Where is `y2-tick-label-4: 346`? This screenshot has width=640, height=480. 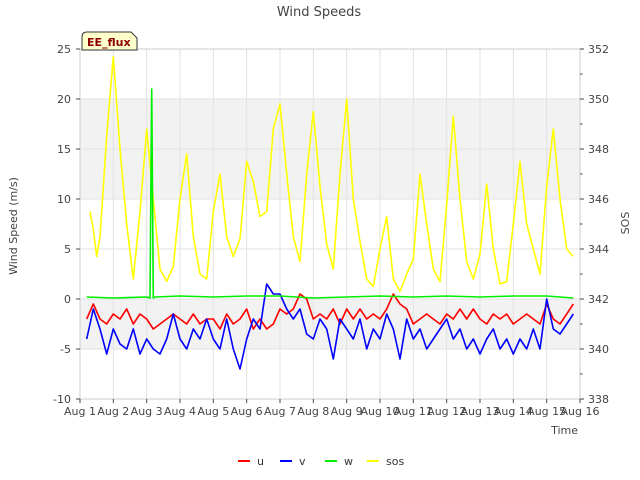 y2-tick-label-4: 346 is located at coordinates (598, 199).